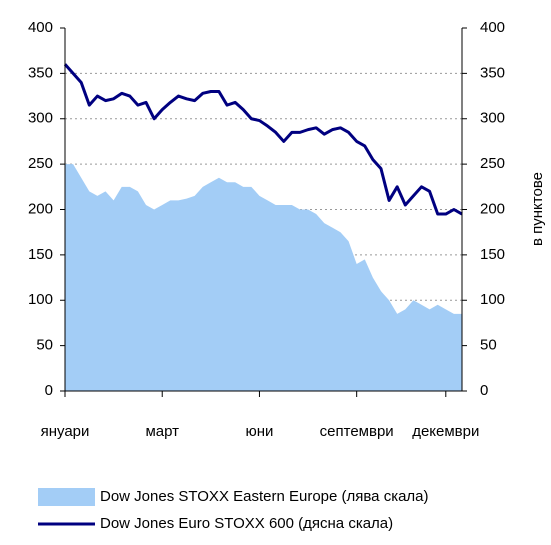  What do you see at coordinates (246, 523) in the screenshot?
I see `legend-label: Dow Jones Euro STOXX 600 (дясна скала)` at bounding box center [246, 523].